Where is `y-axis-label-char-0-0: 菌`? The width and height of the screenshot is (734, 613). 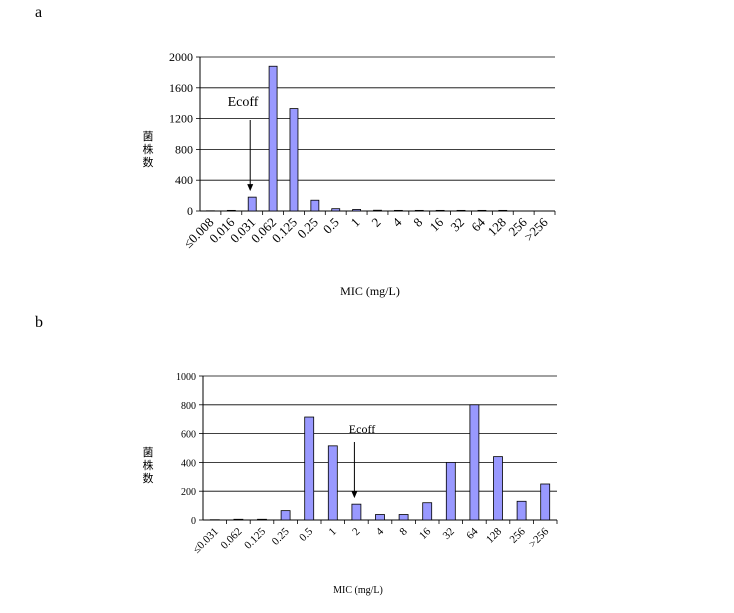
y-axis-label-char-0-0: 菌 is located at coordinates (148, 136).